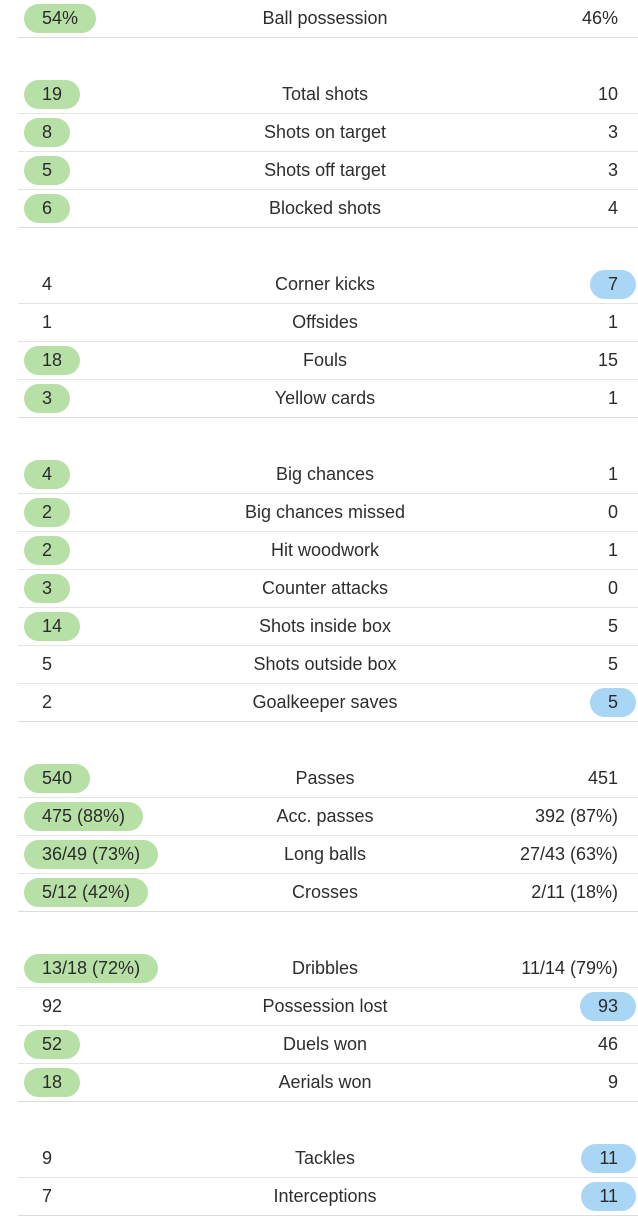  Describe the element at coordinates (607, 1044) in the screenshot. I see `away-value: 46` at that location.